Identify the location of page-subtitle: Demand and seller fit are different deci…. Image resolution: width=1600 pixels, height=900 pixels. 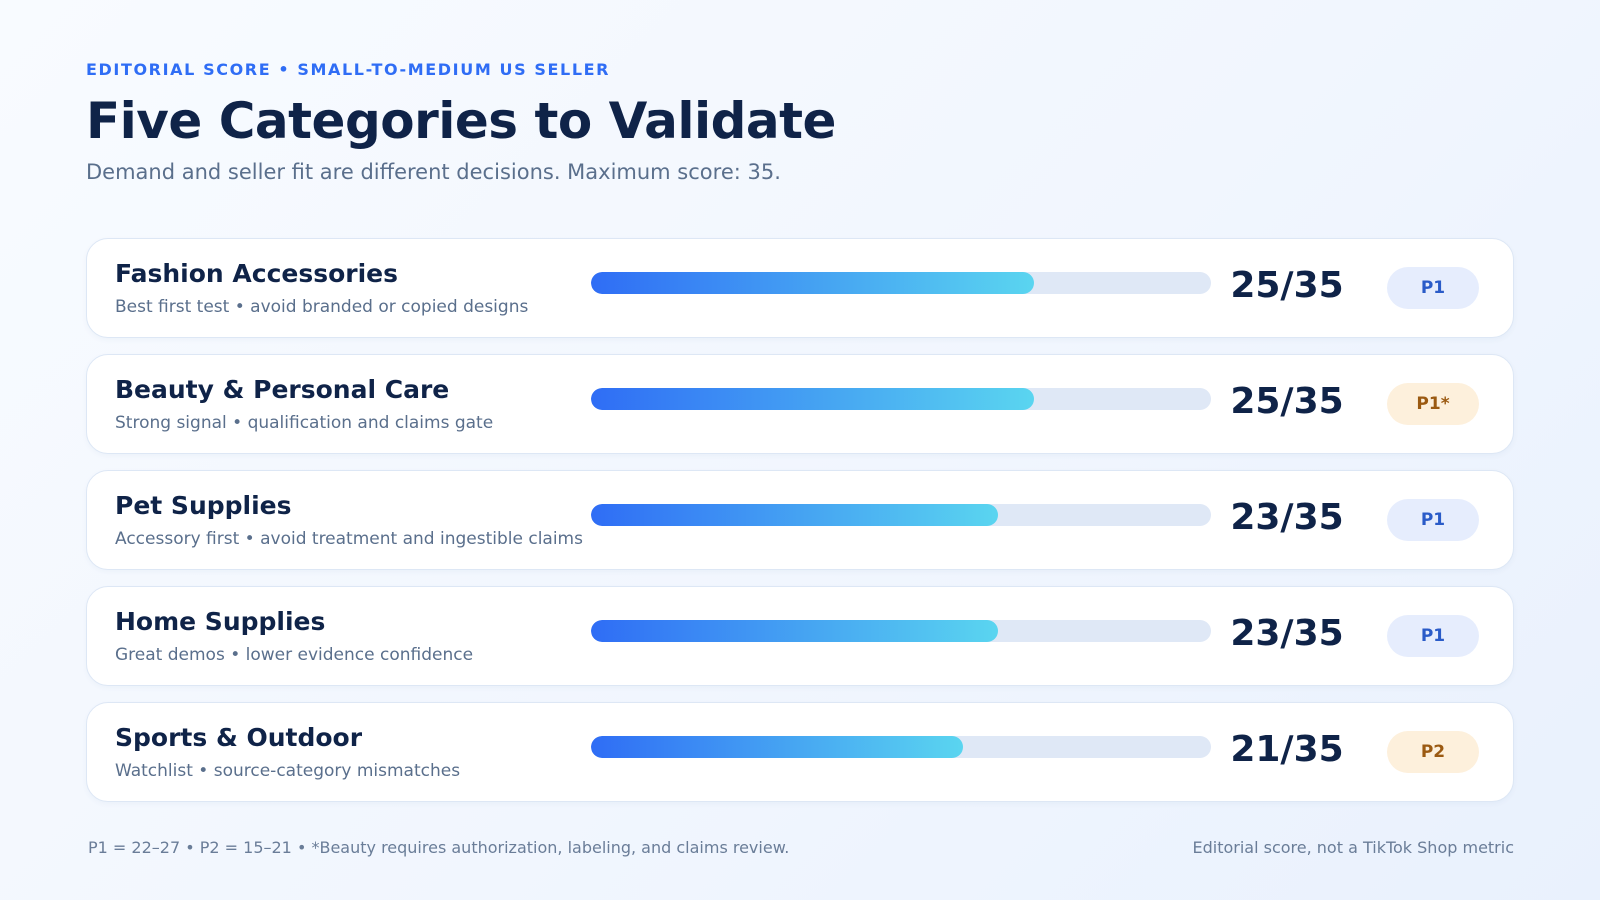
(433, 172).